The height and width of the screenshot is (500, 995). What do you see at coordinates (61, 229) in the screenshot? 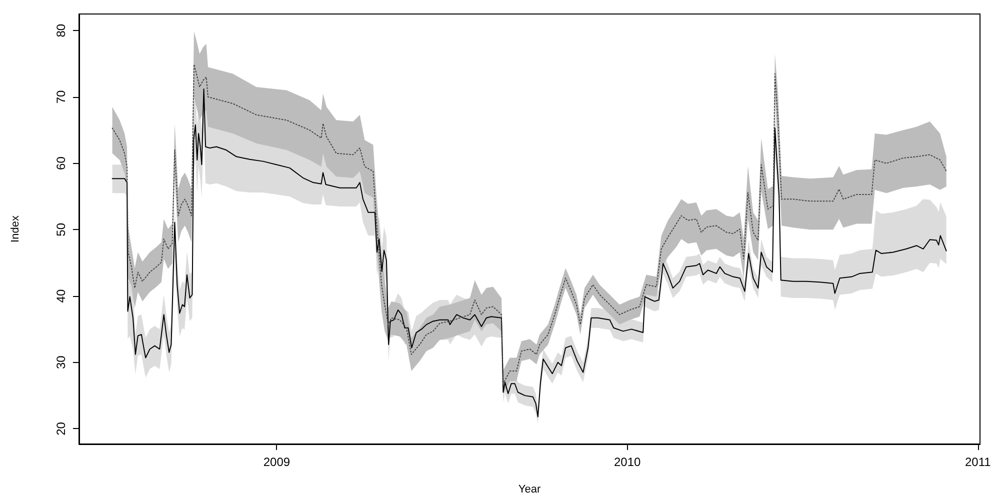
I see `y-tick-label: 50` at bounding box center [61, 229].